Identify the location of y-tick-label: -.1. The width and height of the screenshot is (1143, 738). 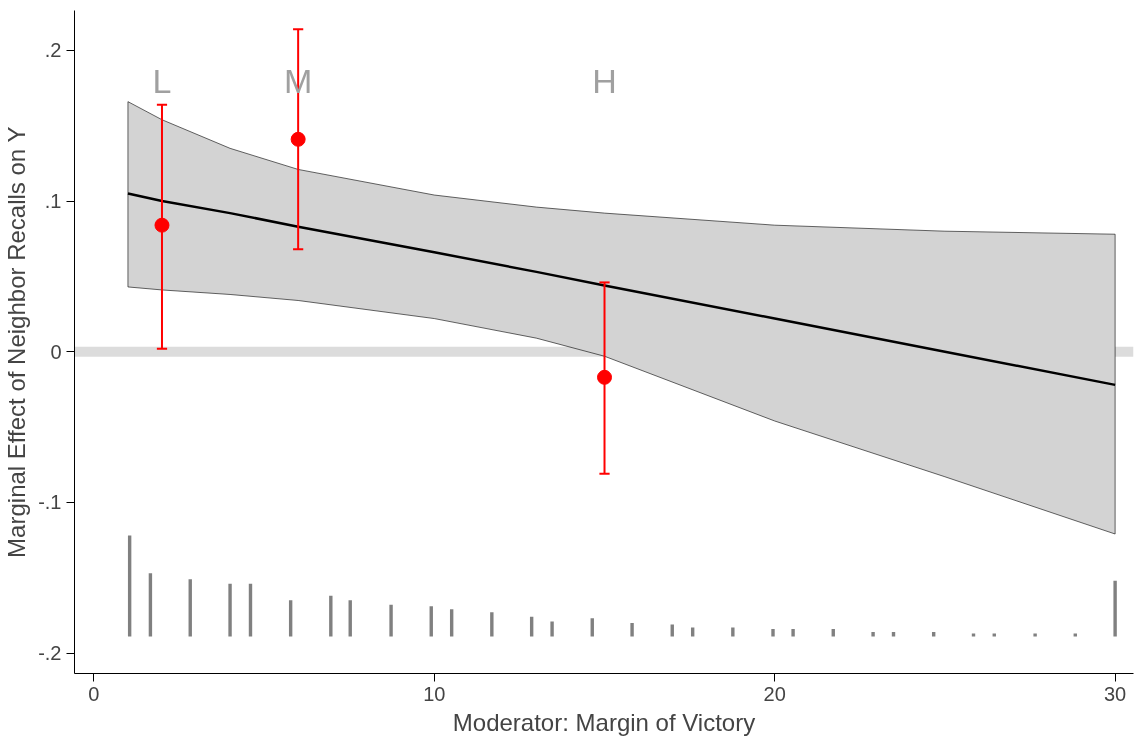
(50, 502).